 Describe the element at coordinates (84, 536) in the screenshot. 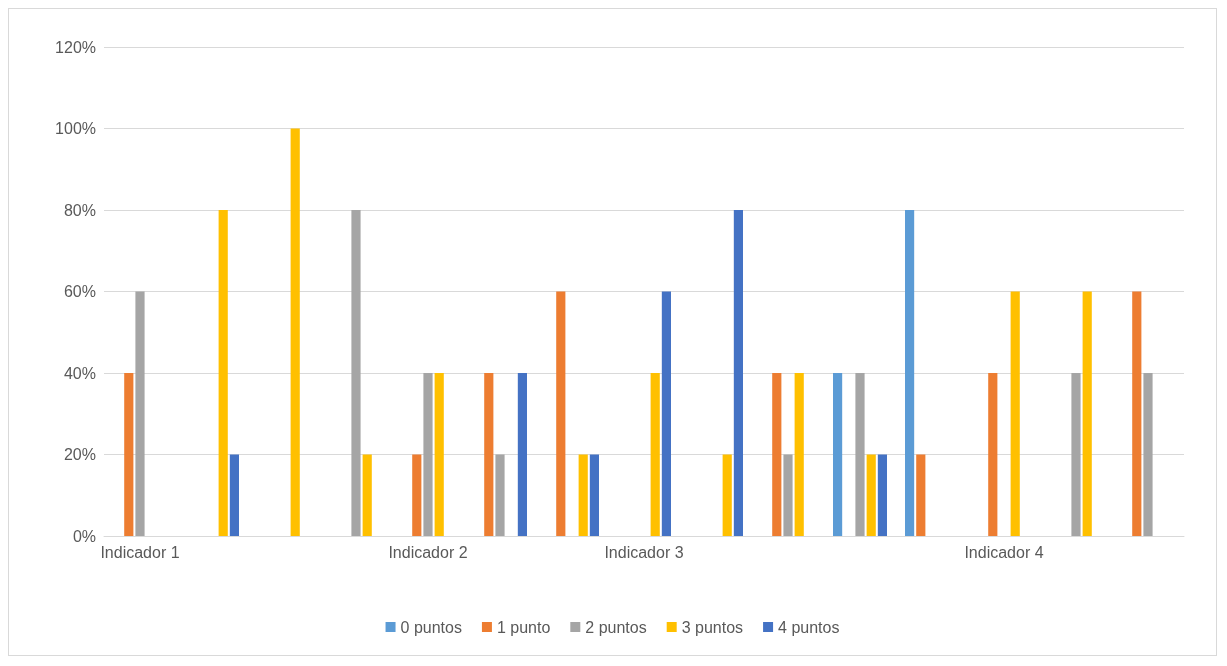

I see `y-tick-label: 0%` at that location.